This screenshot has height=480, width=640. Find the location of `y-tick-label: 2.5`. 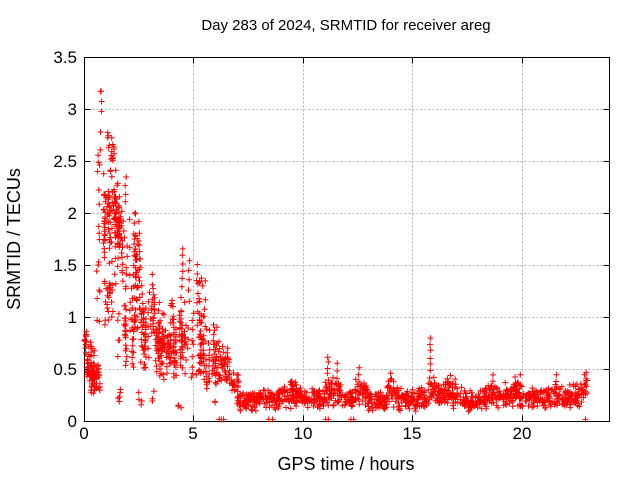

y-tick-label: 2.5 is located at coordinates (65, 161).